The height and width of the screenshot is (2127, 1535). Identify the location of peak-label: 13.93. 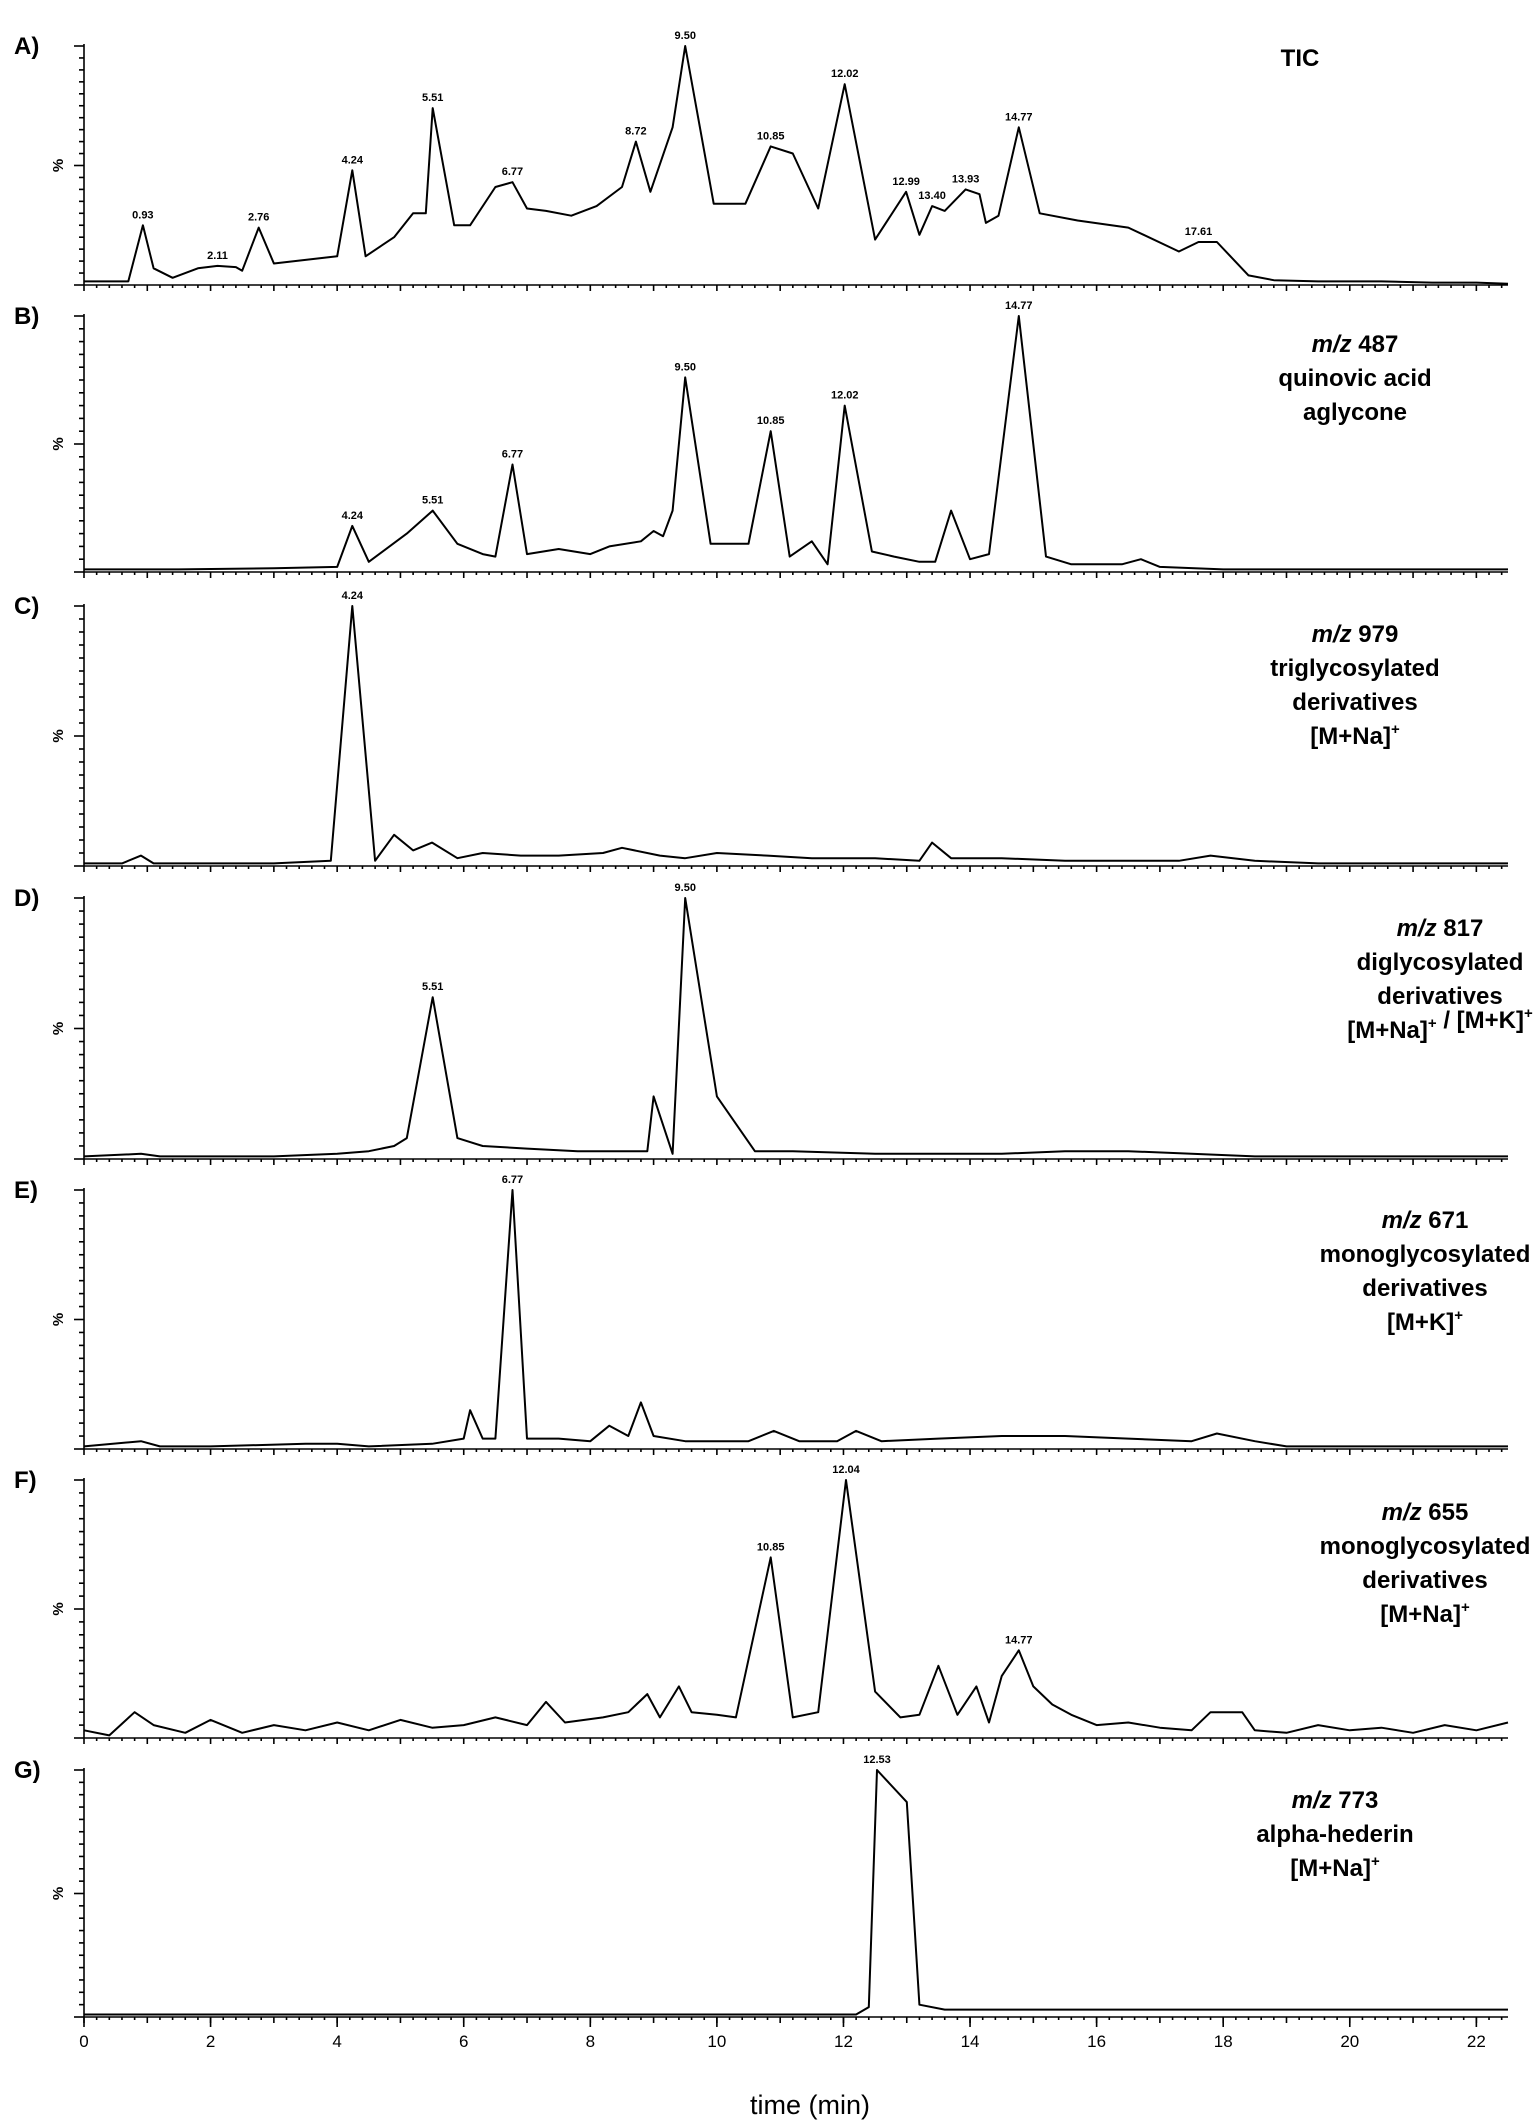
(966, 179).